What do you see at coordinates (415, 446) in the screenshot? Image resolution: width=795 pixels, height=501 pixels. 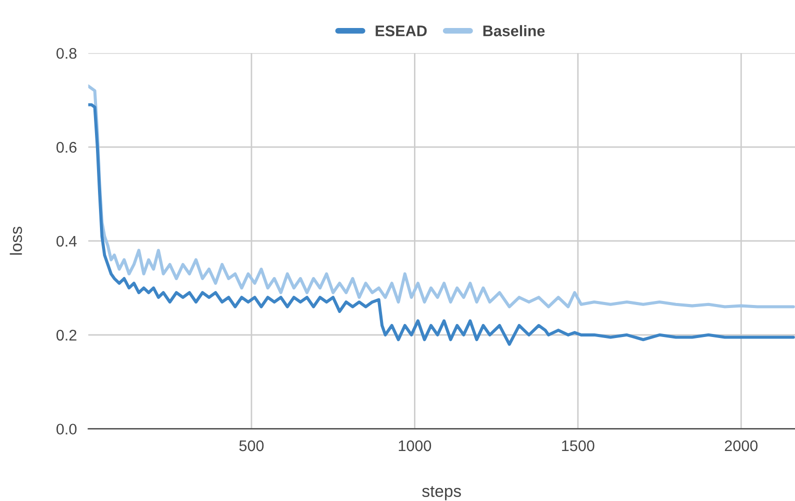 I see `x-tick-label: 1000` at bounding box center [415, 446].